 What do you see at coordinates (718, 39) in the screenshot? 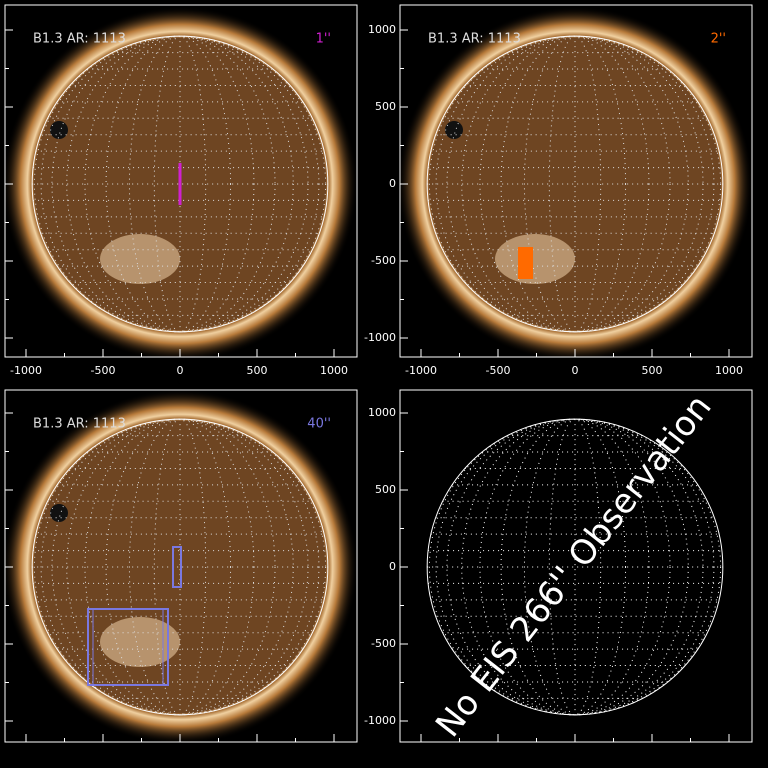
I see `slit-label: 2''` at bounding box center [718, 39].